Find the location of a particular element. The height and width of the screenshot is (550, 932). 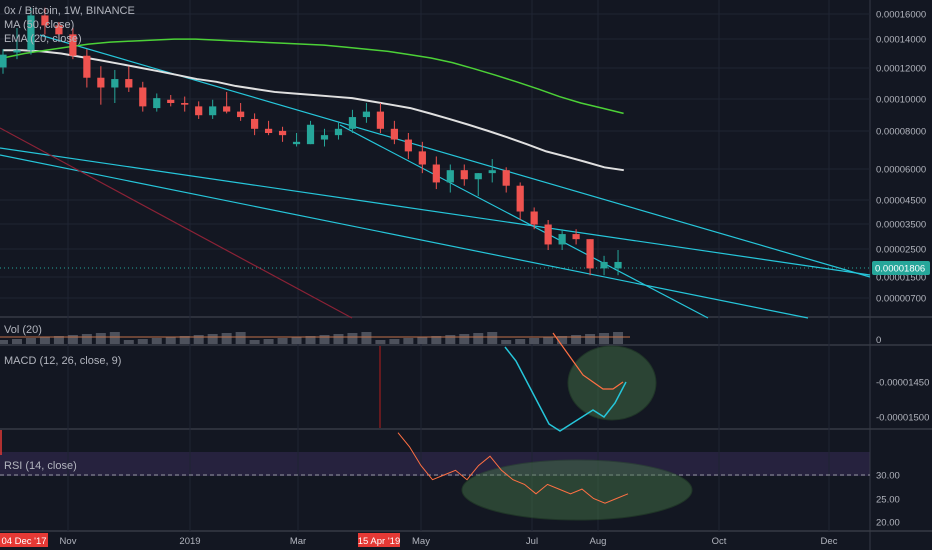

price-tick-label: 0.00014000 is located at coordinates (901, 40).